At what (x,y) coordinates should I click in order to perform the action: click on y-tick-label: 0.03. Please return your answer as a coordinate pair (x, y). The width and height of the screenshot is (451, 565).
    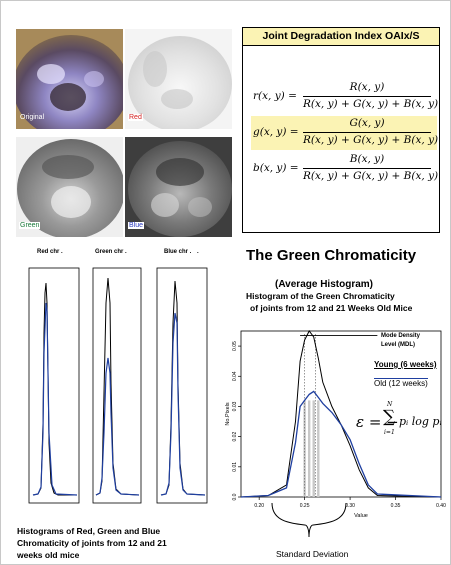
    Looking at the image, I should click on (235, 406).